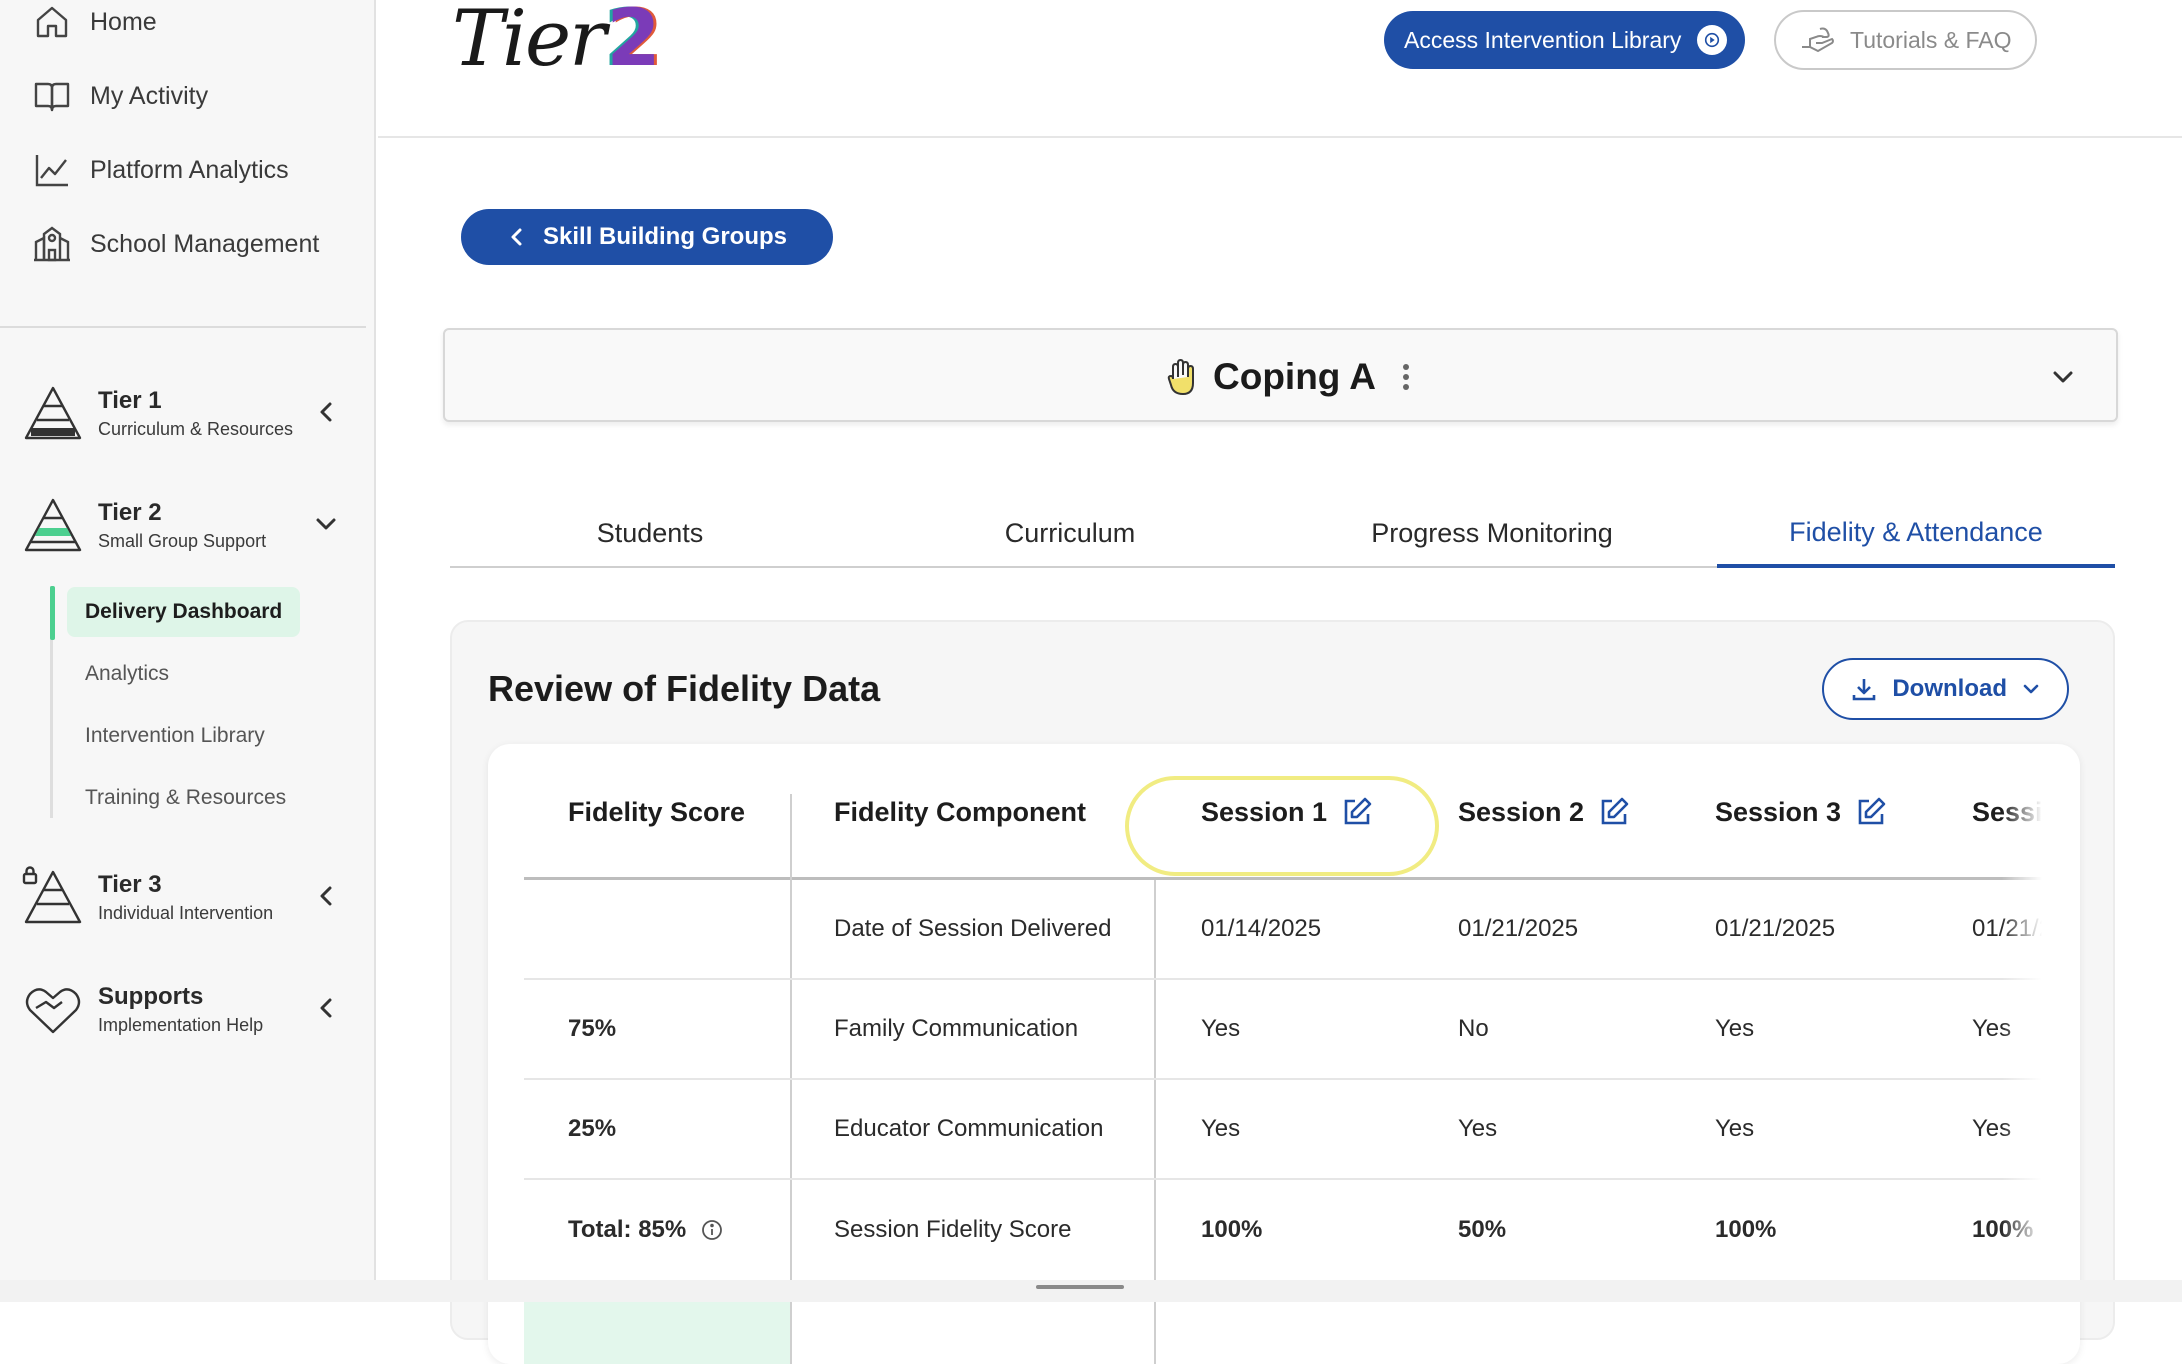  Describe the element at coordinates (1478, 1128) in the screenshot. I see `row-educator-s2: Yes` at that location.